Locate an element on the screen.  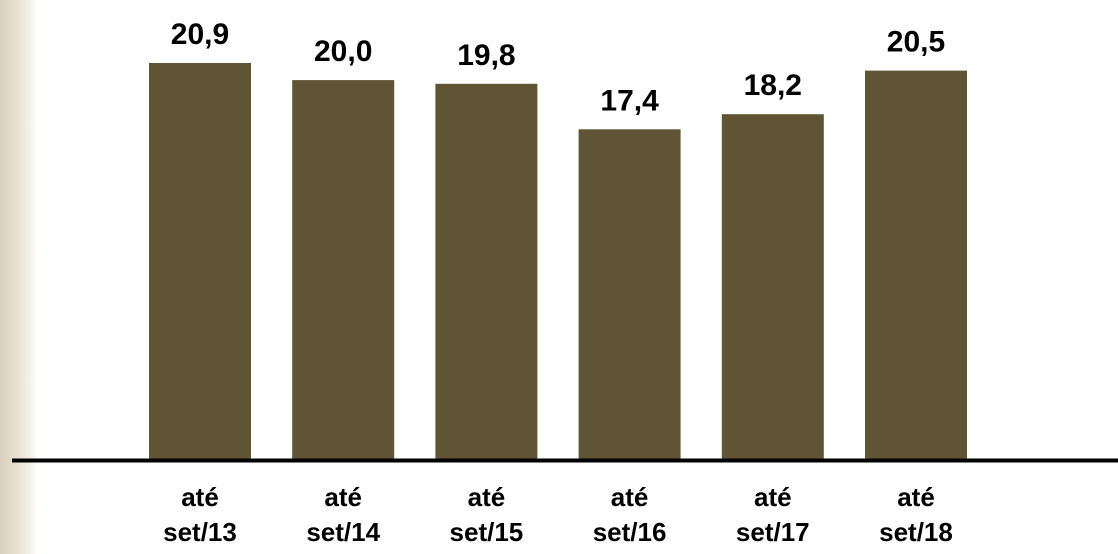
x-tick-label-1-line-1: até is located at coordinates (200, 497).